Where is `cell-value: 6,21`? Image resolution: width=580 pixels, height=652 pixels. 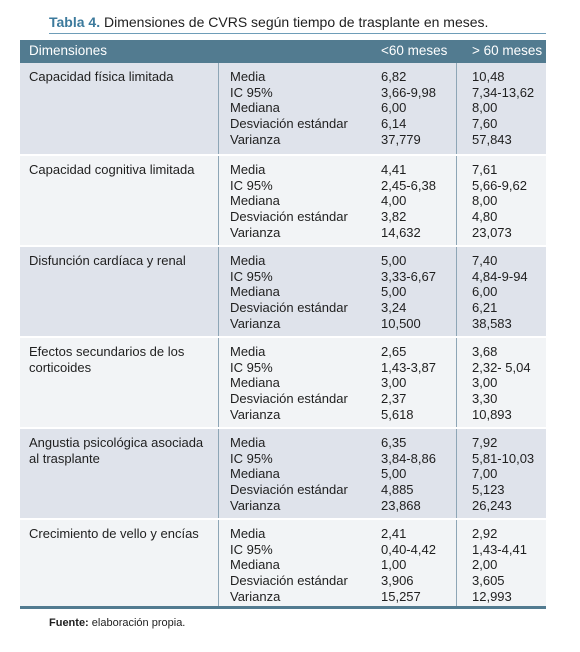
cell-value: 6,21 is located at coordinates (485, 308).